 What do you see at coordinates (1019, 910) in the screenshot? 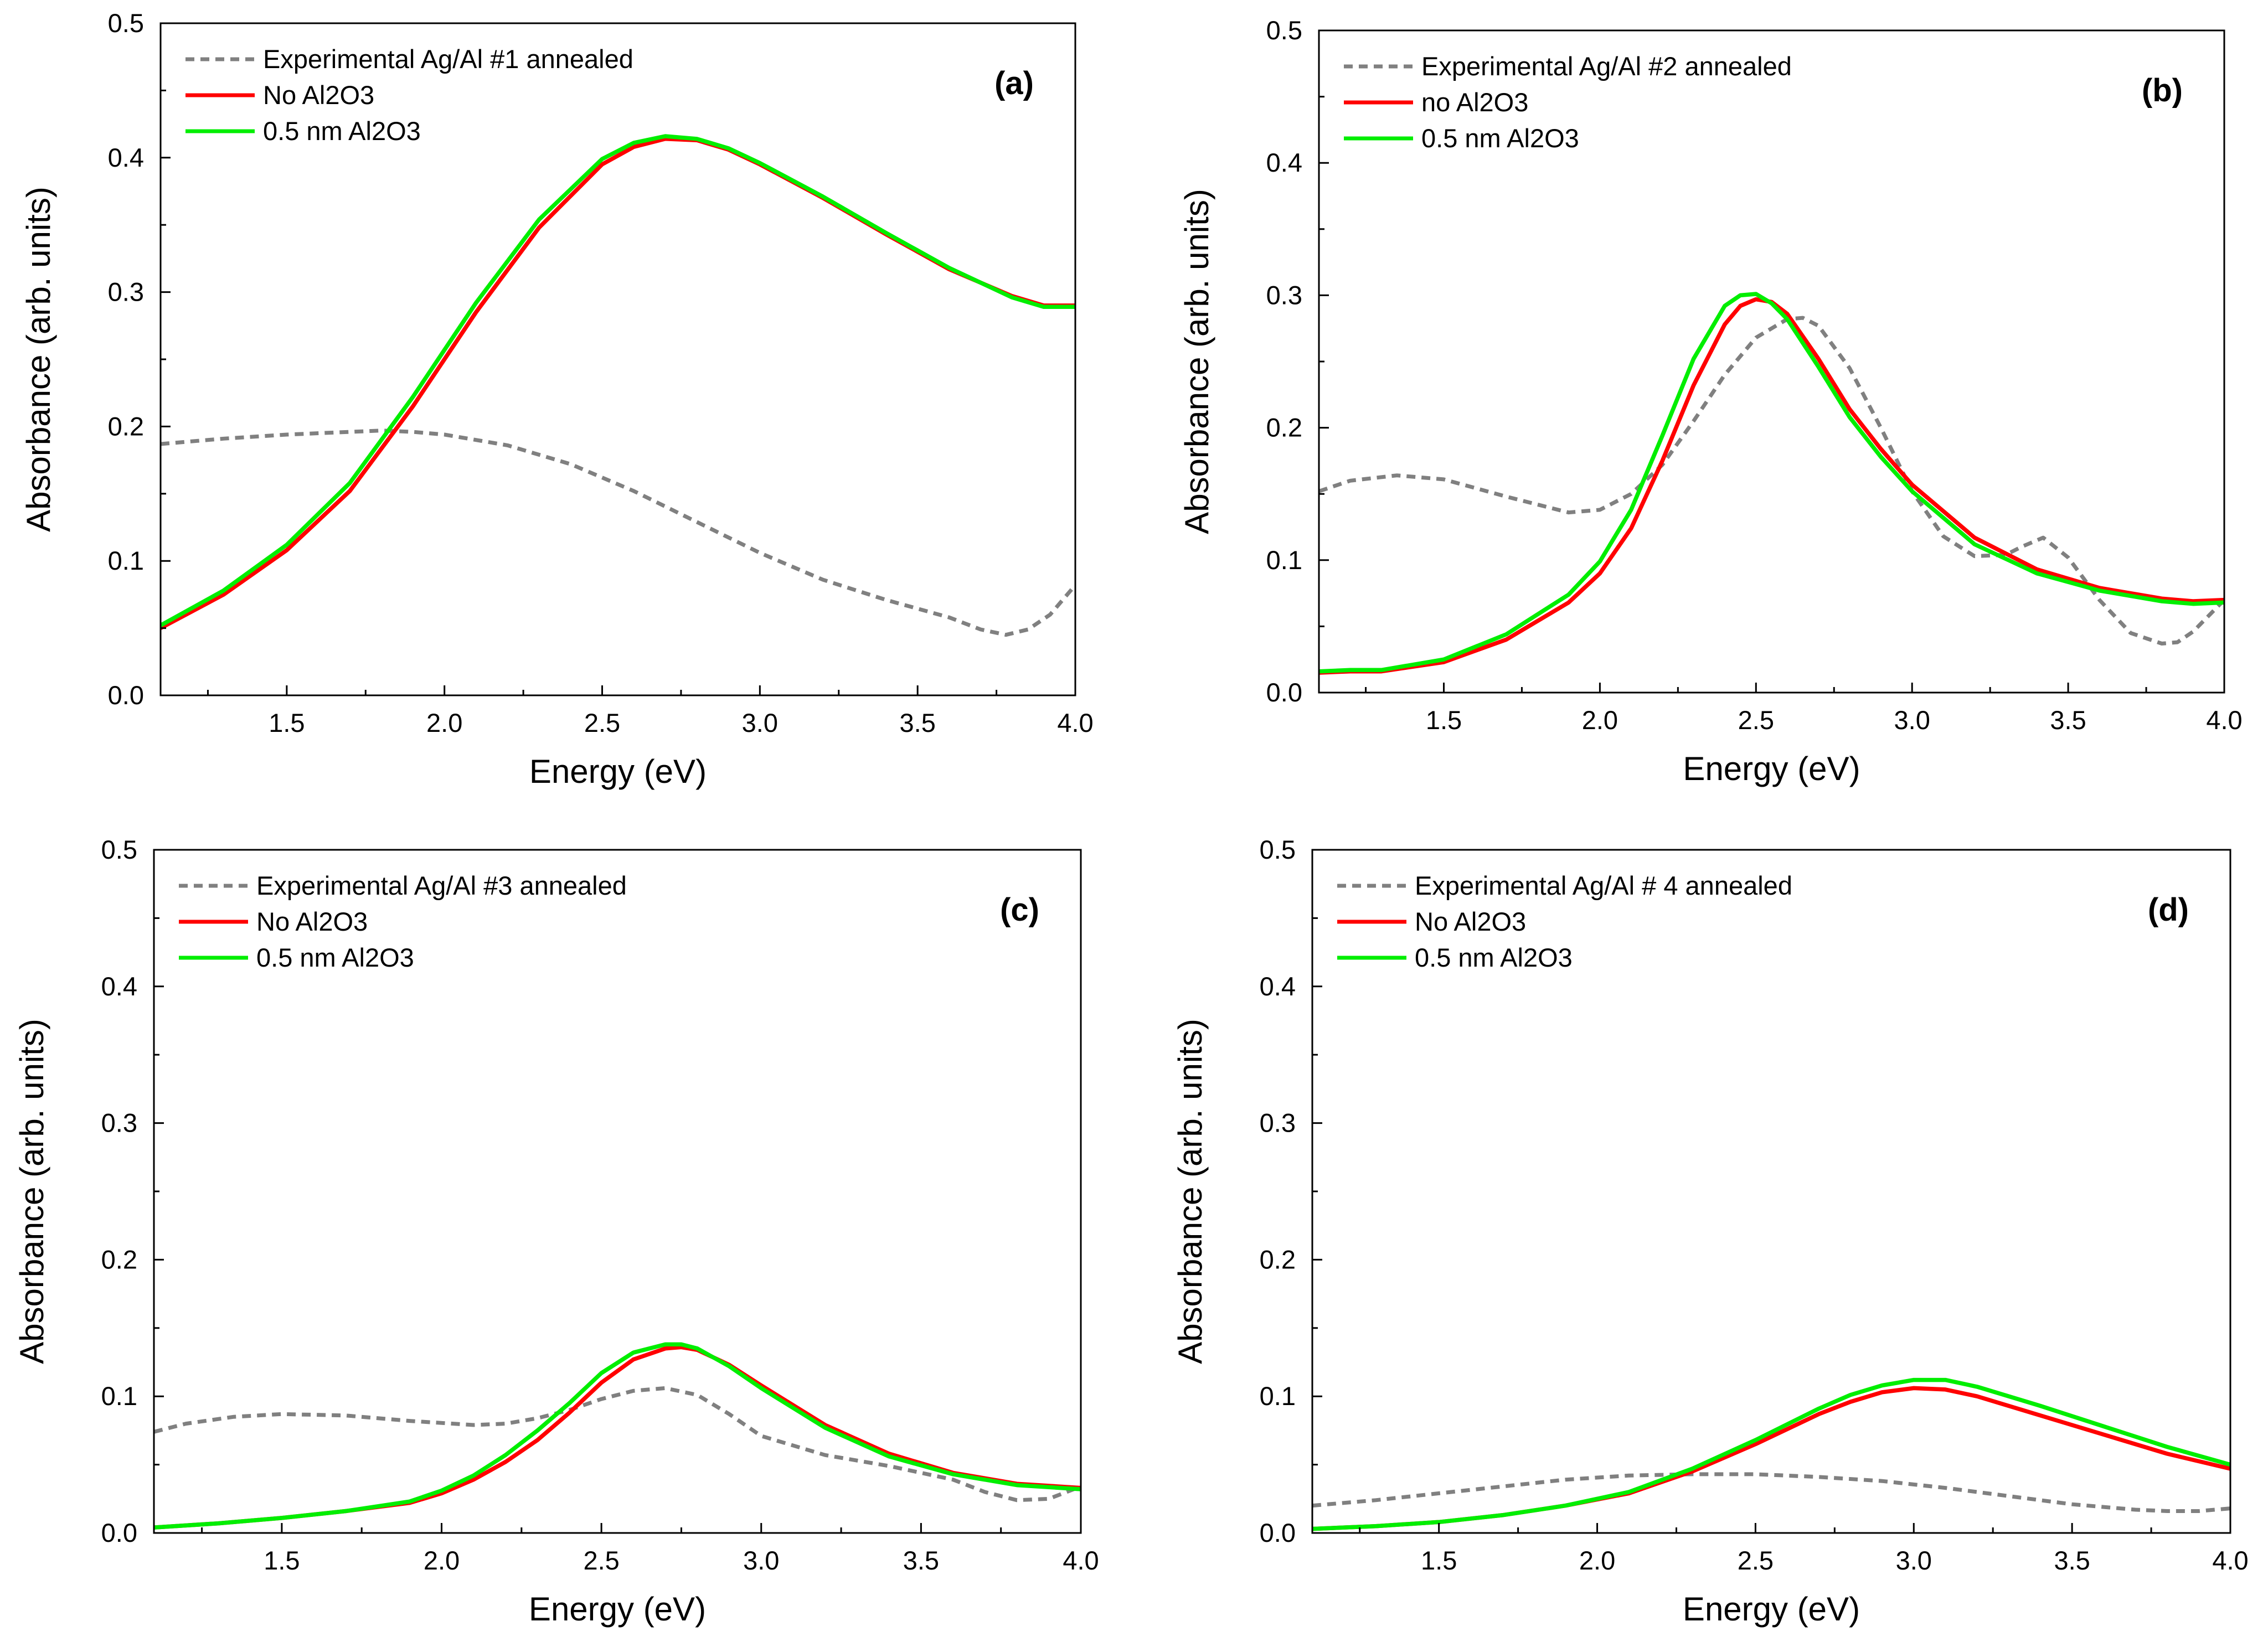
I see `panel-label: (c)` at bounding box center [1019, 910].